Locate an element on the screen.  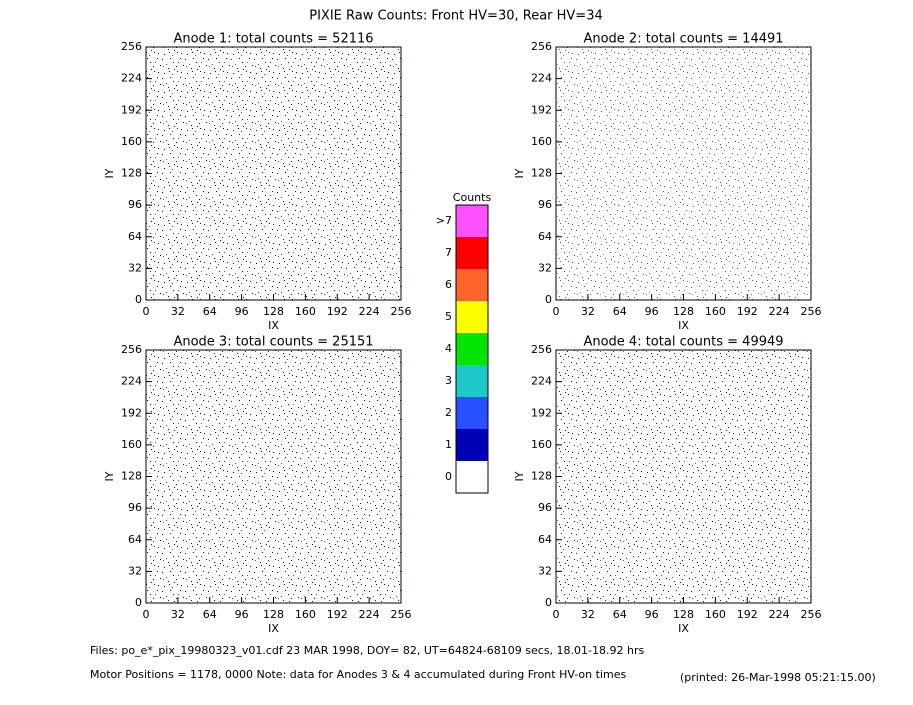
colorbar-label: 2 is located at coordinates (448, 412).